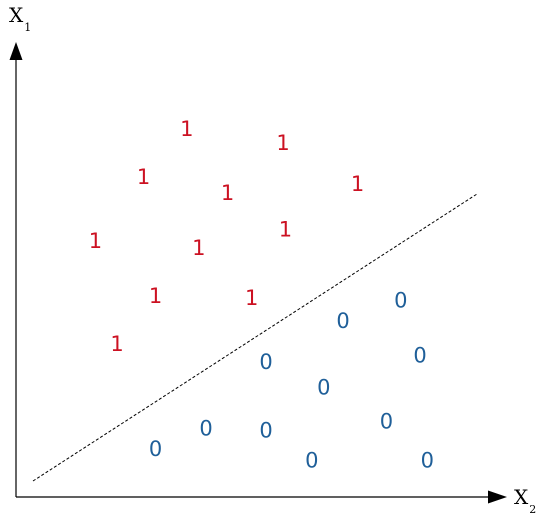 Image resolution: width=547 pixels, height=521 pixels. What do you see at coordinates (186, 129) in the screenshot?
I see `class-1-point-1: 1` at bounding box center [186, 129].